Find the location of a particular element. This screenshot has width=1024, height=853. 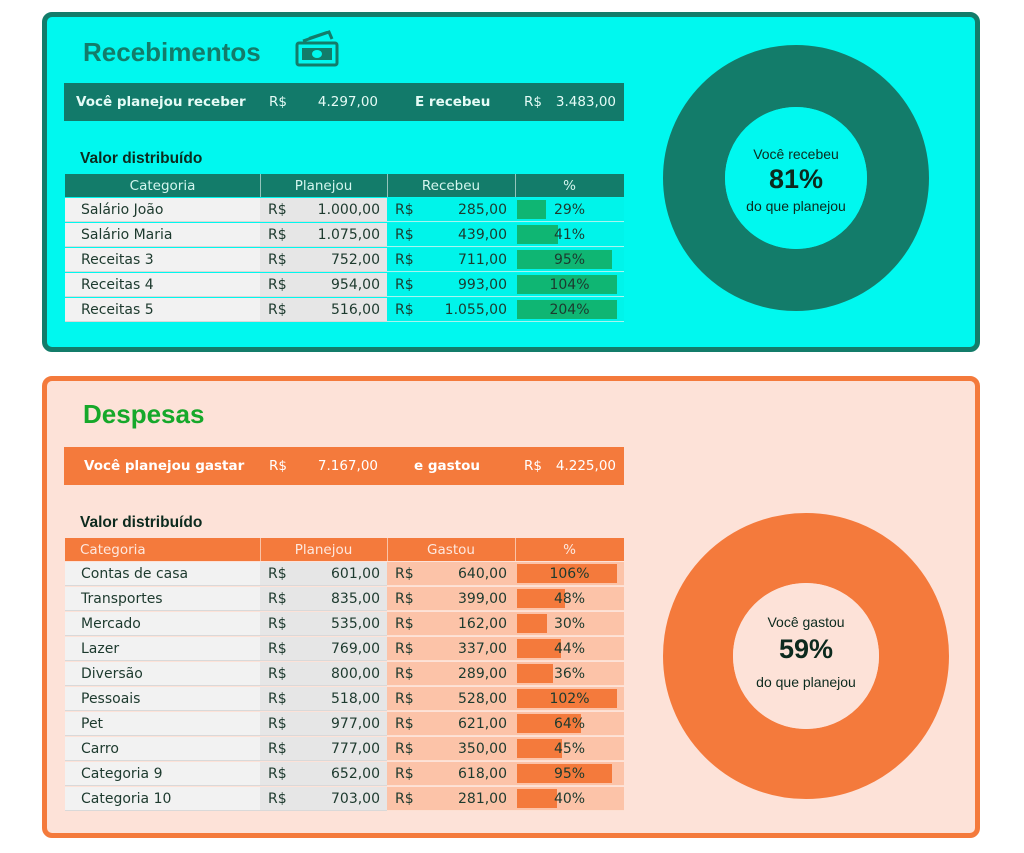

table-row: Receitas 3 R$ 752,00 R$ 711,00 95% is located at coordinates (344, 260).